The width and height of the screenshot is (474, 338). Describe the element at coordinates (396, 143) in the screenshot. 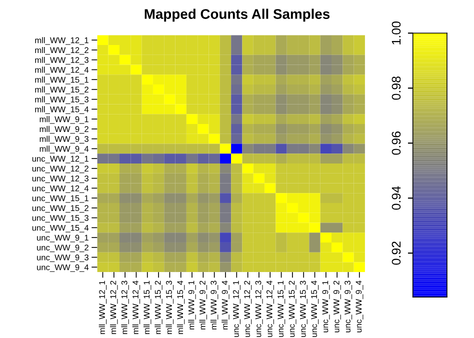

I see `color-bar-label: 0.96` at that location.